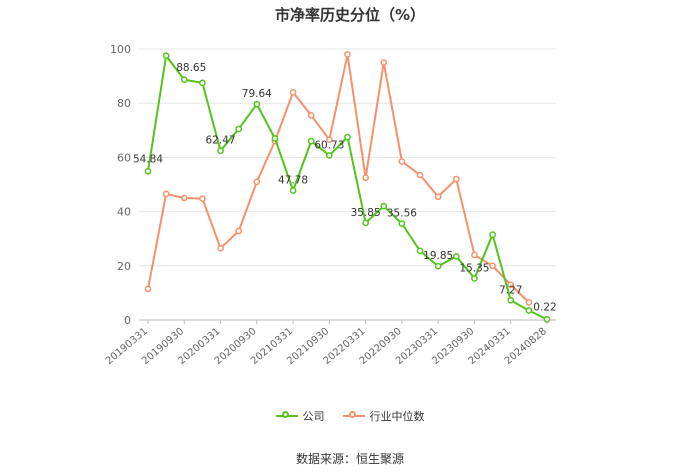 The image size is (700, 474). I want to click on legend-swatch-industry-median, so click(353, 416).